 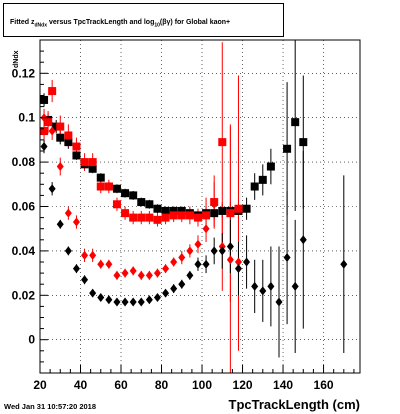 What do you see at coordinates (50, 406) in the screenshot?
I see `datestamp: Wed Jan 31 10:57:20 2018` at bounding box center [50, 406].